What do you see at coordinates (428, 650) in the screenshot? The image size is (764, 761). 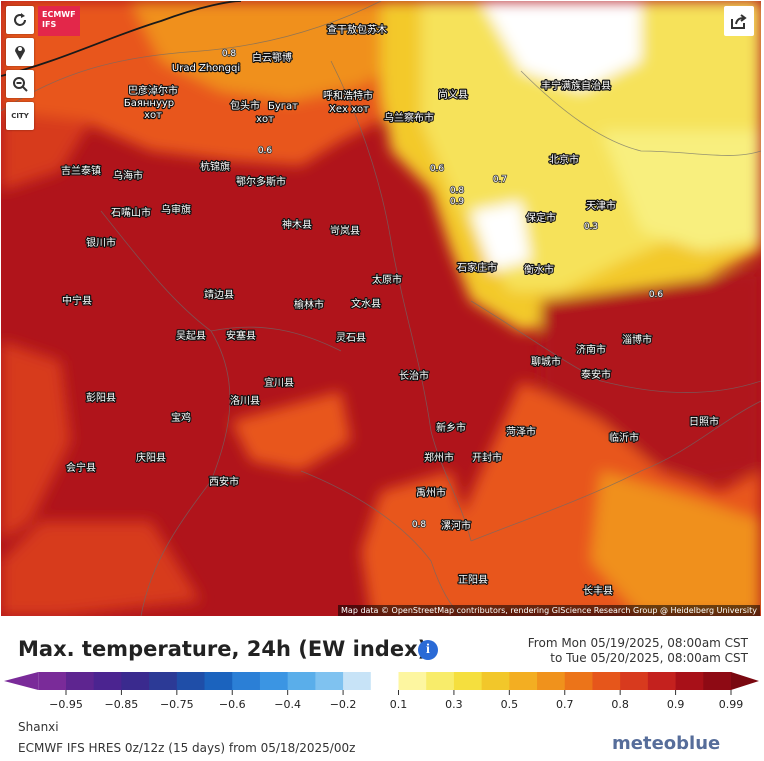 I see `info-button: i` at bounding box center [428, 650].